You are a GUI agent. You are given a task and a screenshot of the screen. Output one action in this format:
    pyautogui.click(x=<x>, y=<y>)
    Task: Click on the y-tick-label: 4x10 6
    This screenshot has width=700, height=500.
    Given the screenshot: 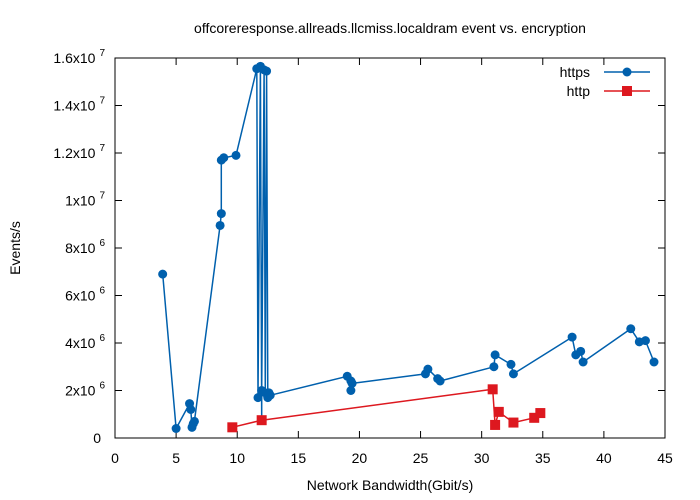 What is the action you would take?
    pyautogui.click(x=85, y=342)
    